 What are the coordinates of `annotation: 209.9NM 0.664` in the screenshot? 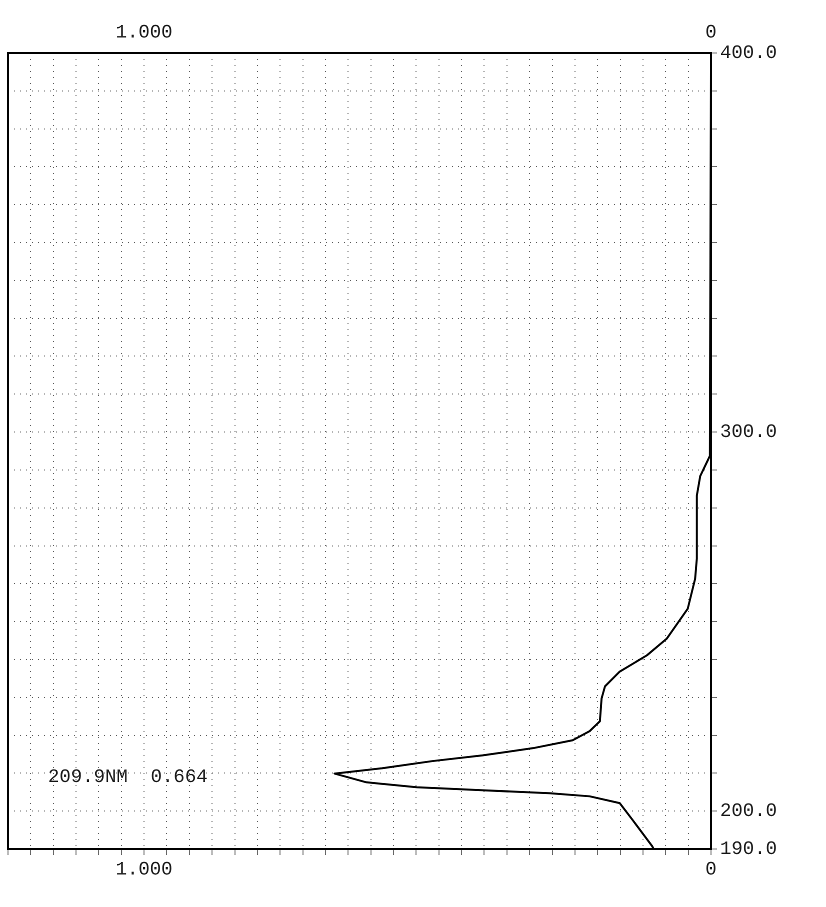 It's located at (128, 777).